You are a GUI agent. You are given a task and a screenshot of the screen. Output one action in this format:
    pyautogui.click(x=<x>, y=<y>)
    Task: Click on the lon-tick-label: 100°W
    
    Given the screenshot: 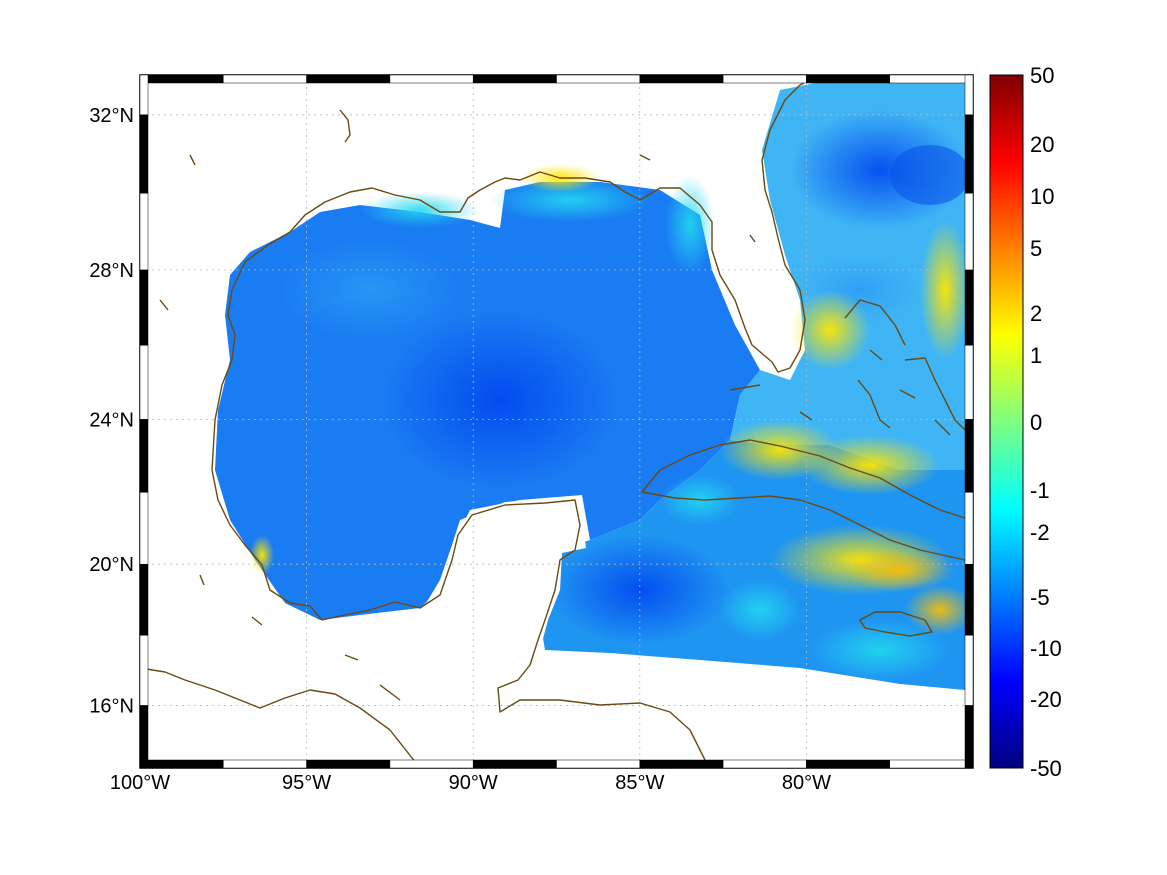 What is the action you would take?
    pyautogui.click(x=140, y=783)
    